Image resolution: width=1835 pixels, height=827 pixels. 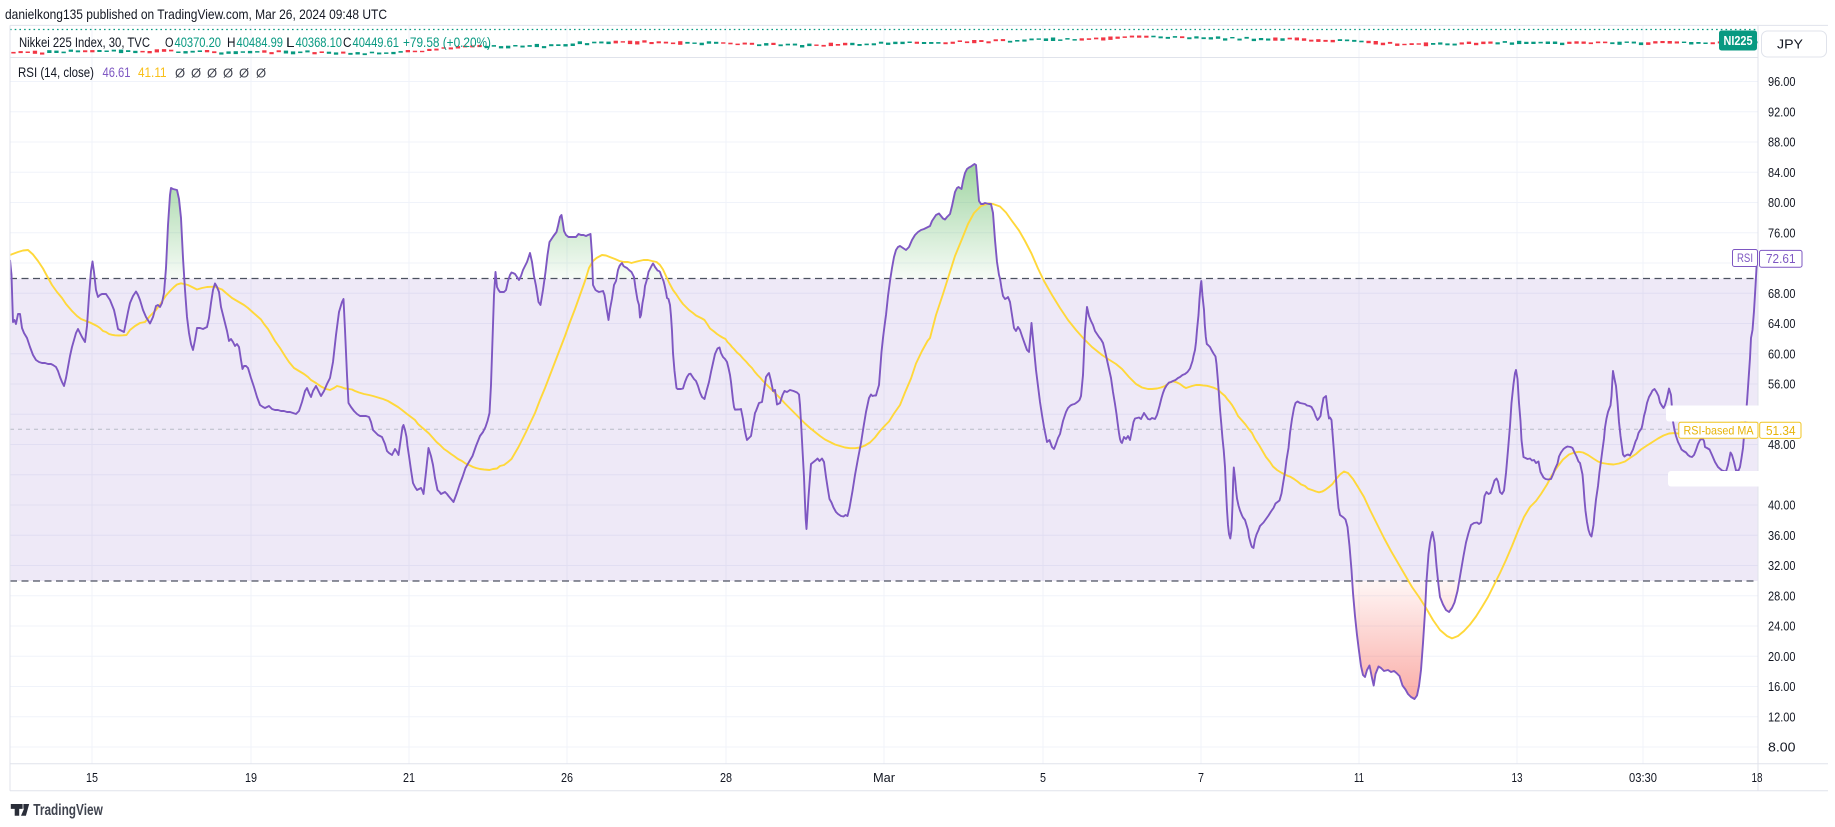 What do you see at coordinates (347, 42) in the screenshot?
I see `svg-text: C` at bounding box center [347, 42].